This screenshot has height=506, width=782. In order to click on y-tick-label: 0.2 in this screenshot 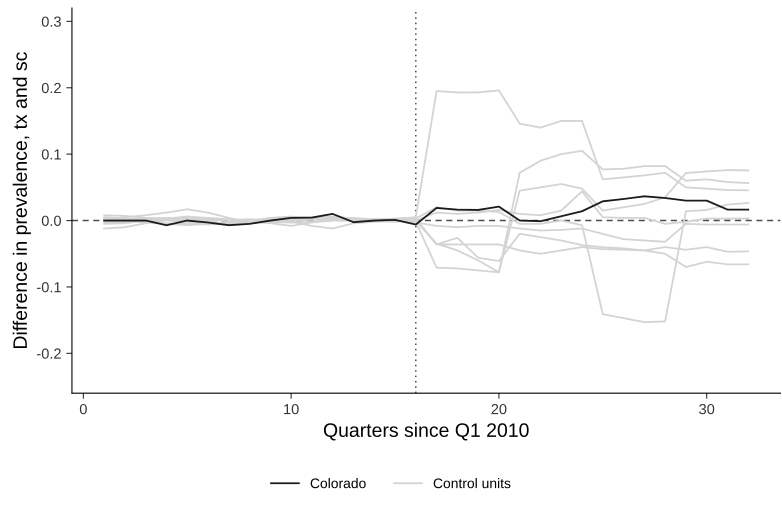, I will do `click(51, 88)`.